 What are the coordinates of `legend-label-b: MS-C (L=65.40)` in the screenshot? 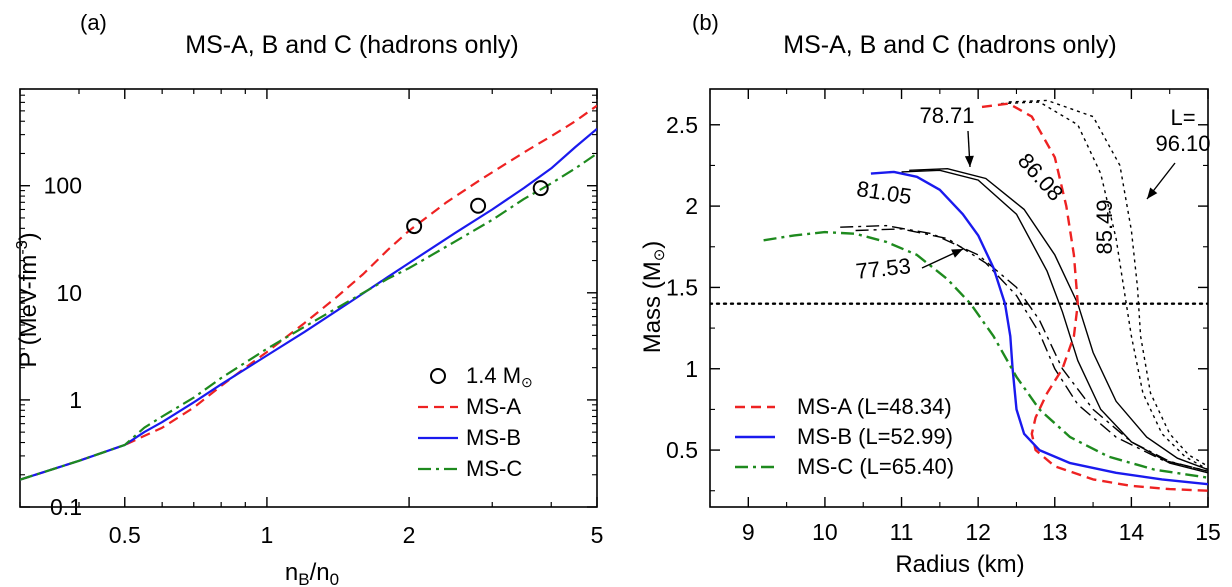 It's located at (875, 466).